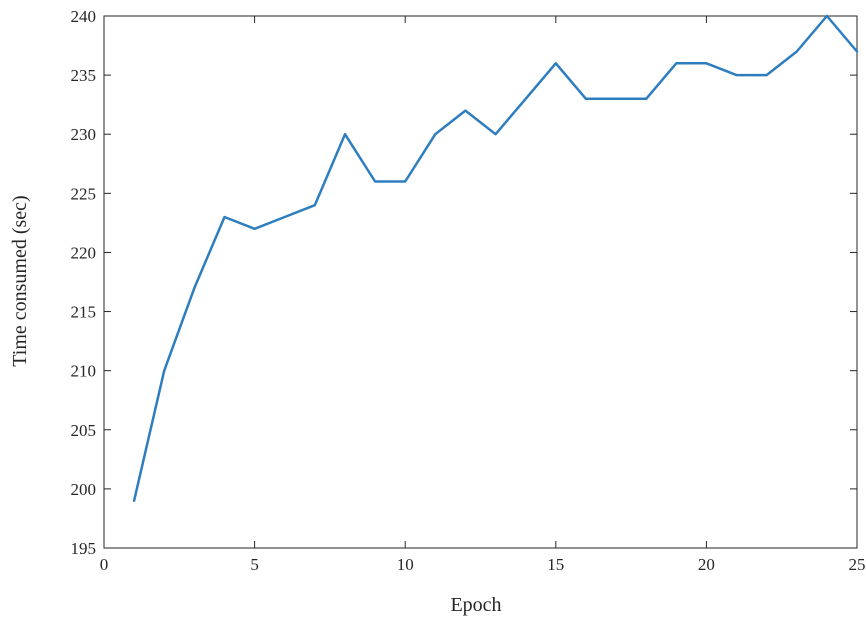 The height and width of the screenshot is (617, 866). Describe the element at coordinates (104, 564) in the screenshot. I see `x-tick-label: 0` at that location.